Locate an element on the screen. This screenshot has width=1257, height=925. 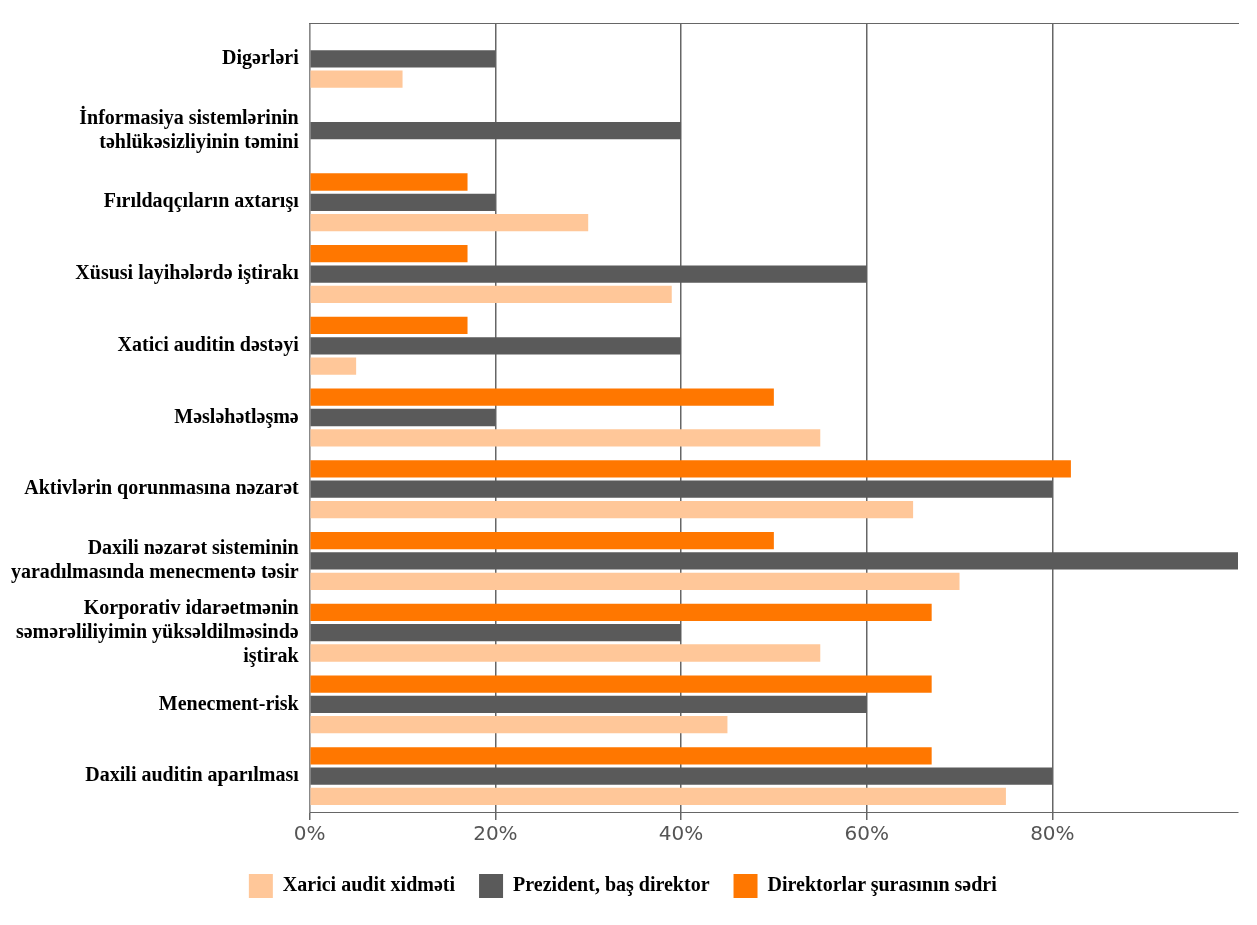
y-tick-label: Xüsusi layihələrdə iştirakı is located at coordinates (187, 273).